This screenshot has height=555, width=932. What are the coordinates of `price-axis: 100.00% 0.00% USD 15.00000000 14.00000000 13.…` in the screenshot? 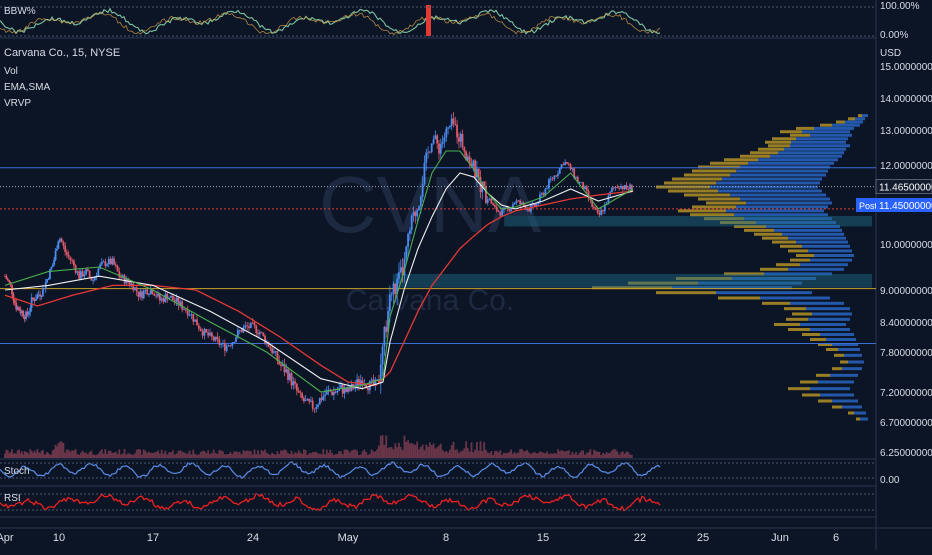 It's located at (894, 243).